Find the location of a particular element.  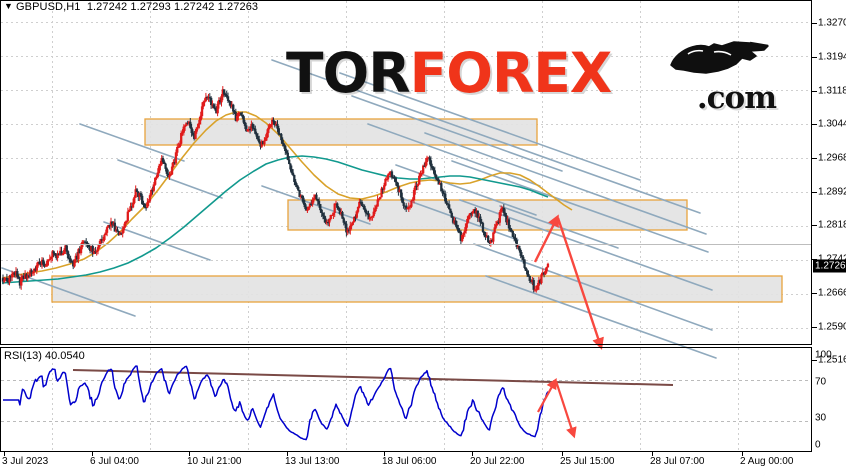

rsi-axis-label: 0 is located at coordinates (818, 445).